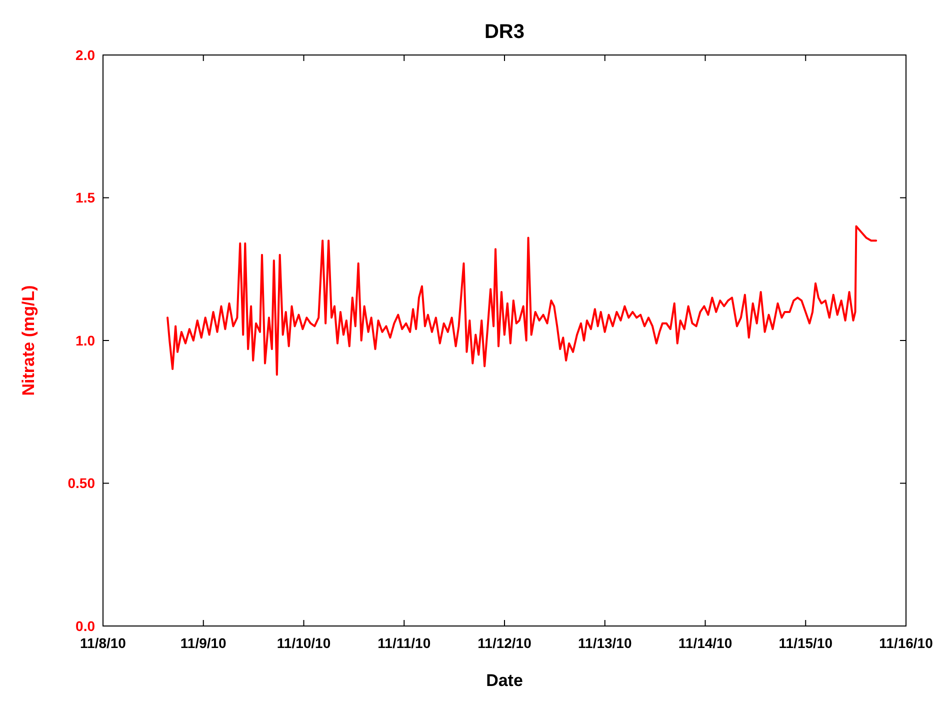 Image resolution: width=942 pixels, height=702 pixels. What do you see at coordinates (504, 680) in the screenshot?
I see `x-axis-title: Date` at bounding box center [504, 680].